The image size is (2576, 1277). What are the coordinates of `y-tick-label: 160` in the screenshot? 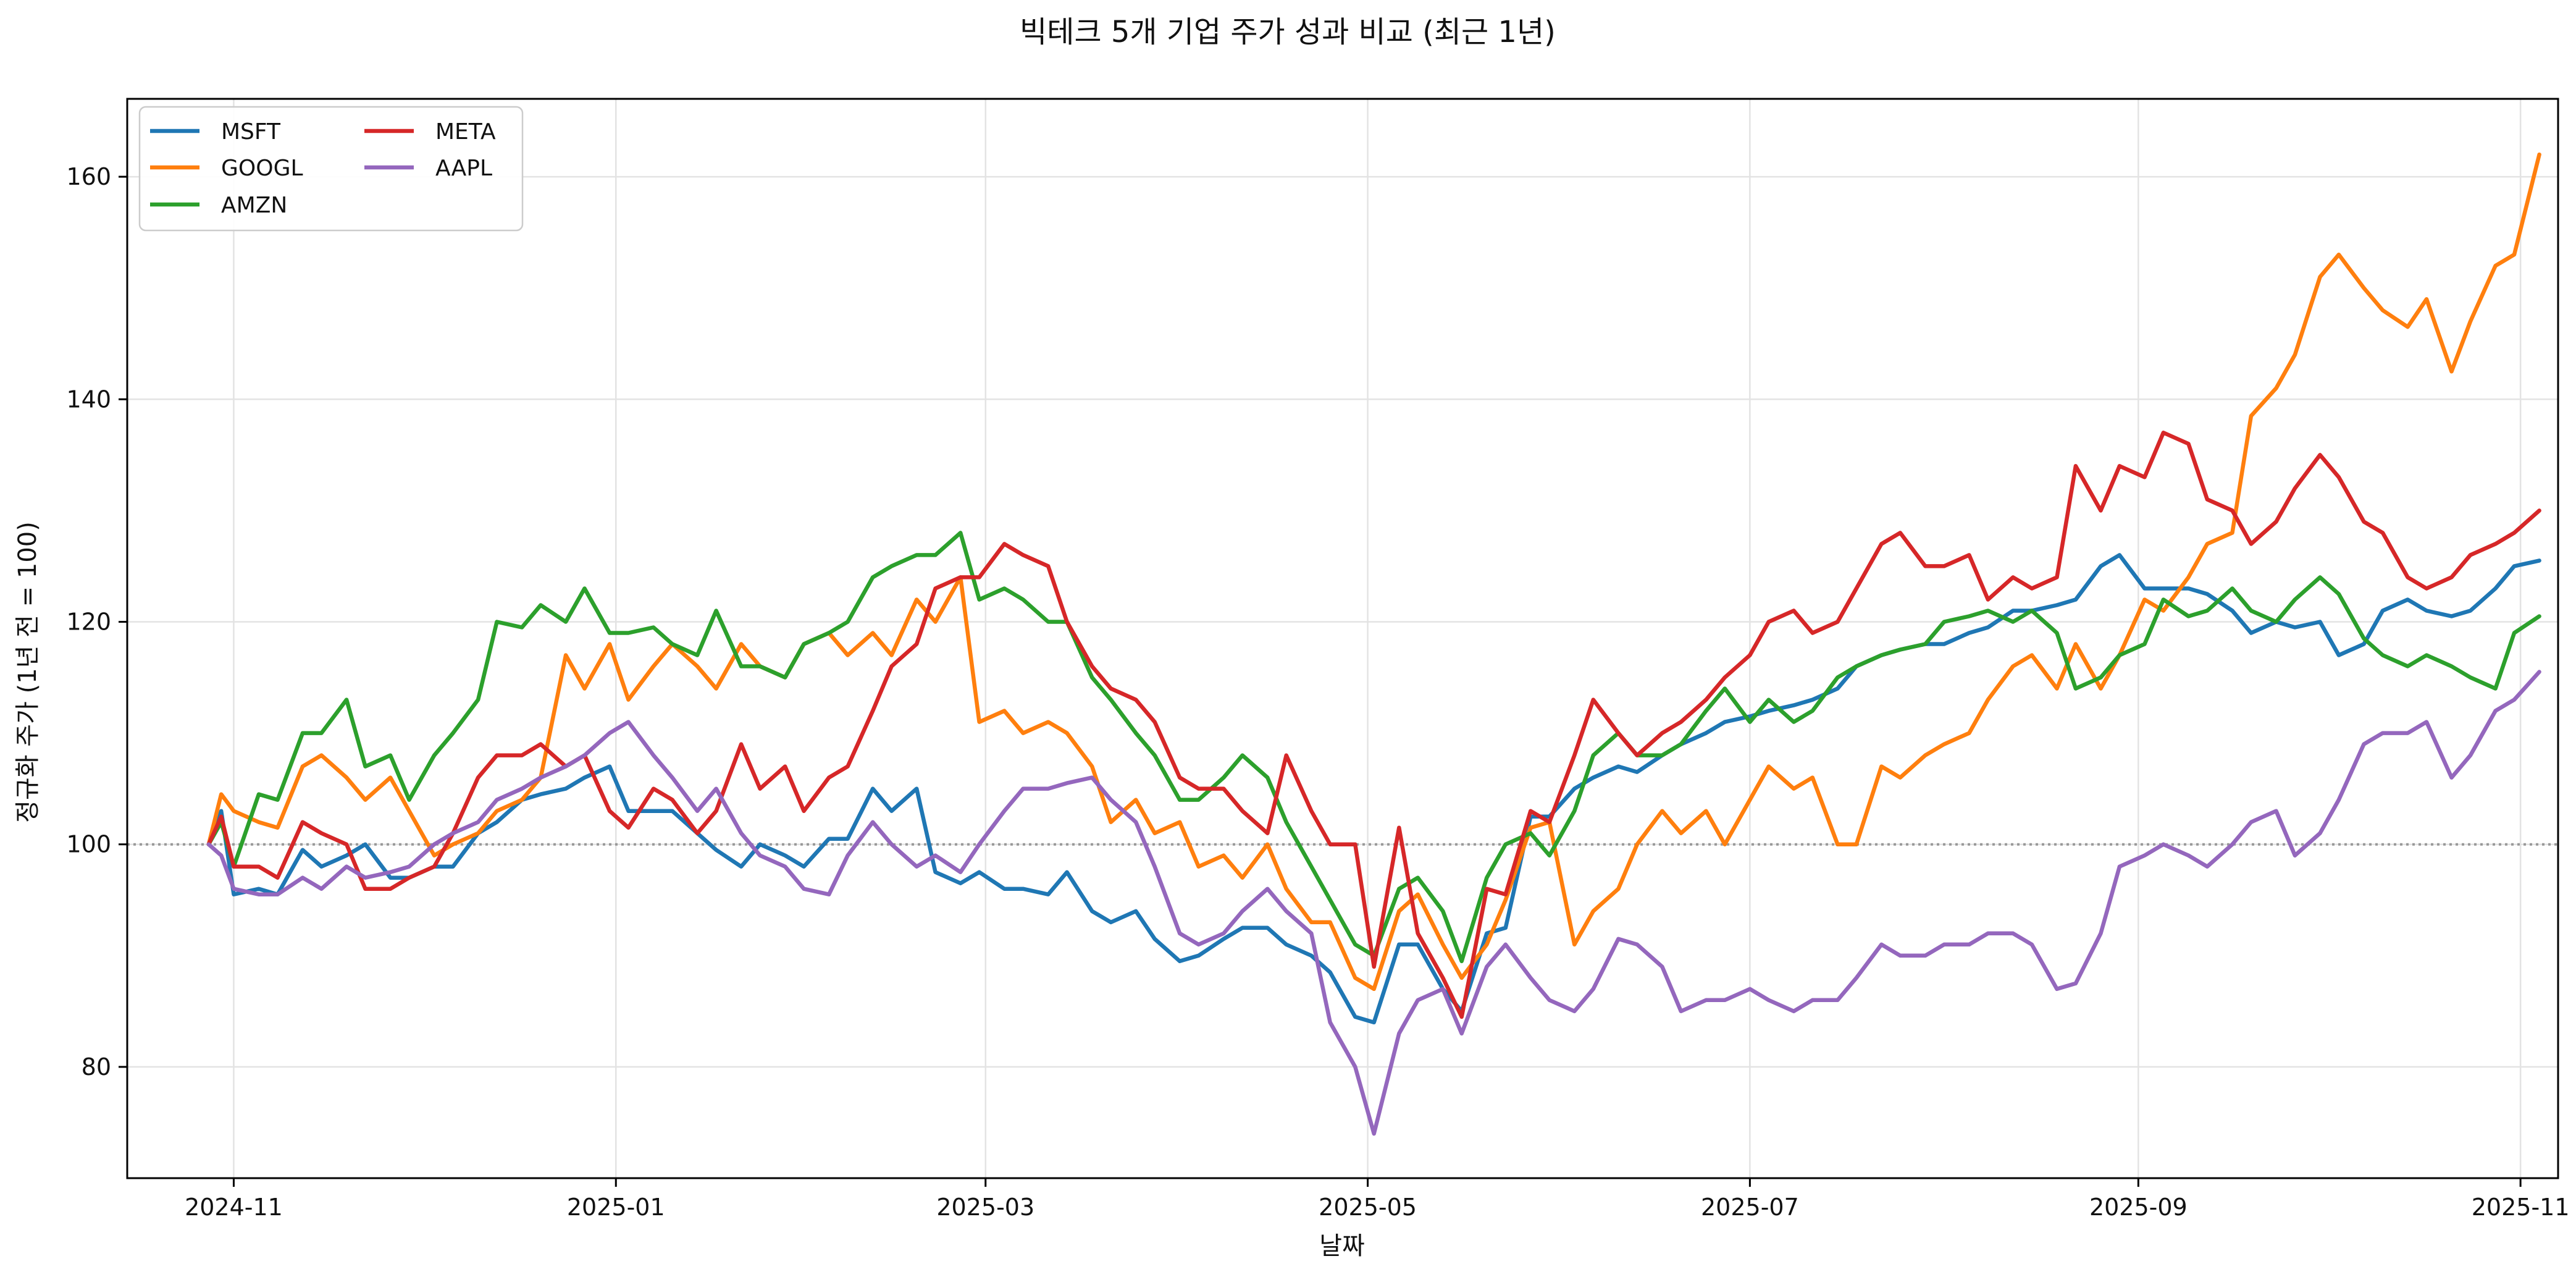 It's located at (88, 177).